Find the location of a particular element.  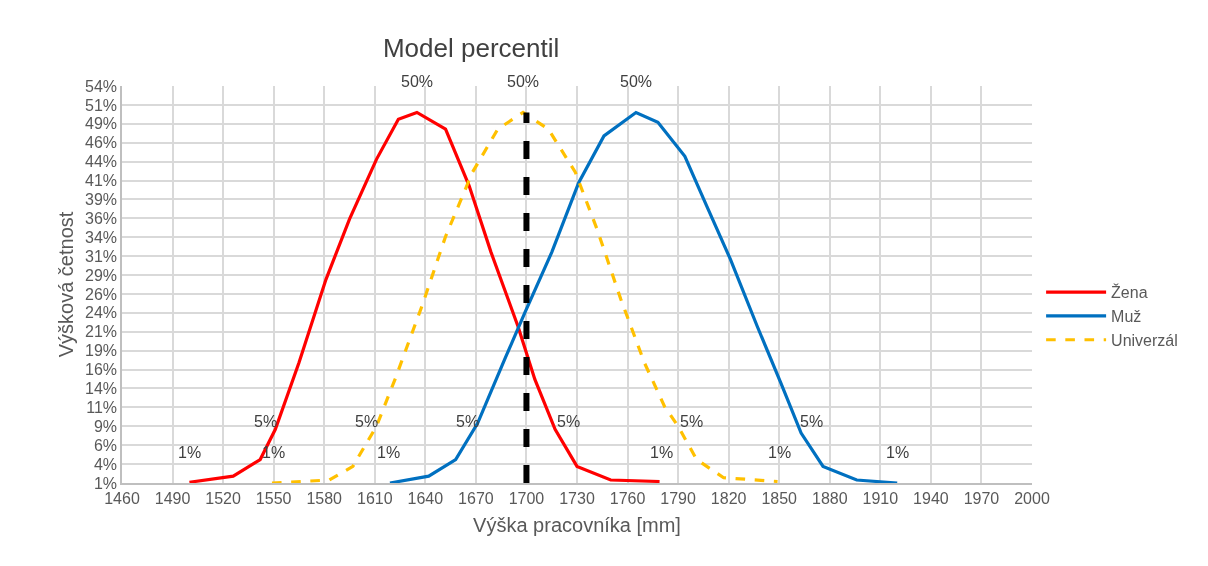

y-tick-label: 31% is located at coordinates (101, 256).